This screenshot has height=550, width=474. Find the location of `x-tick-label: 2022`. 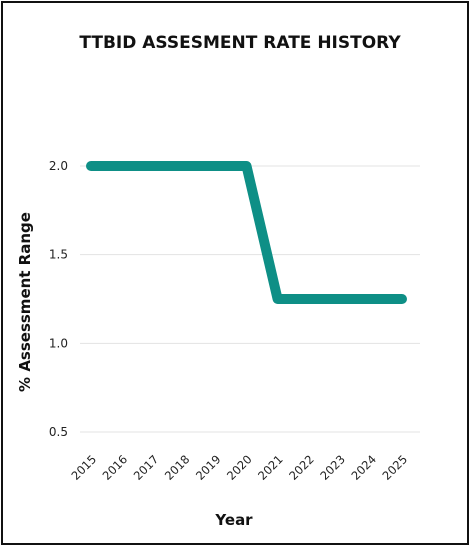

x-tick-label: 2022 is located at coordinates (301, 467).